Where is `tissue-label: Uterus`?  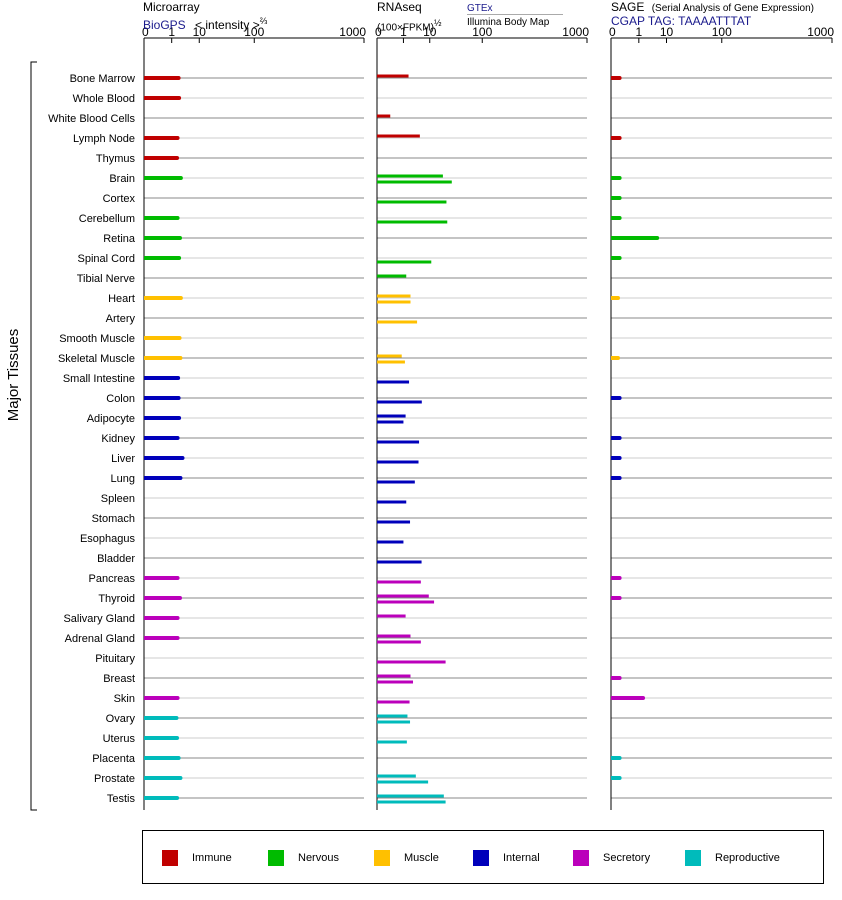 tissue-label: Uterus is located at coordinates (119, 739).